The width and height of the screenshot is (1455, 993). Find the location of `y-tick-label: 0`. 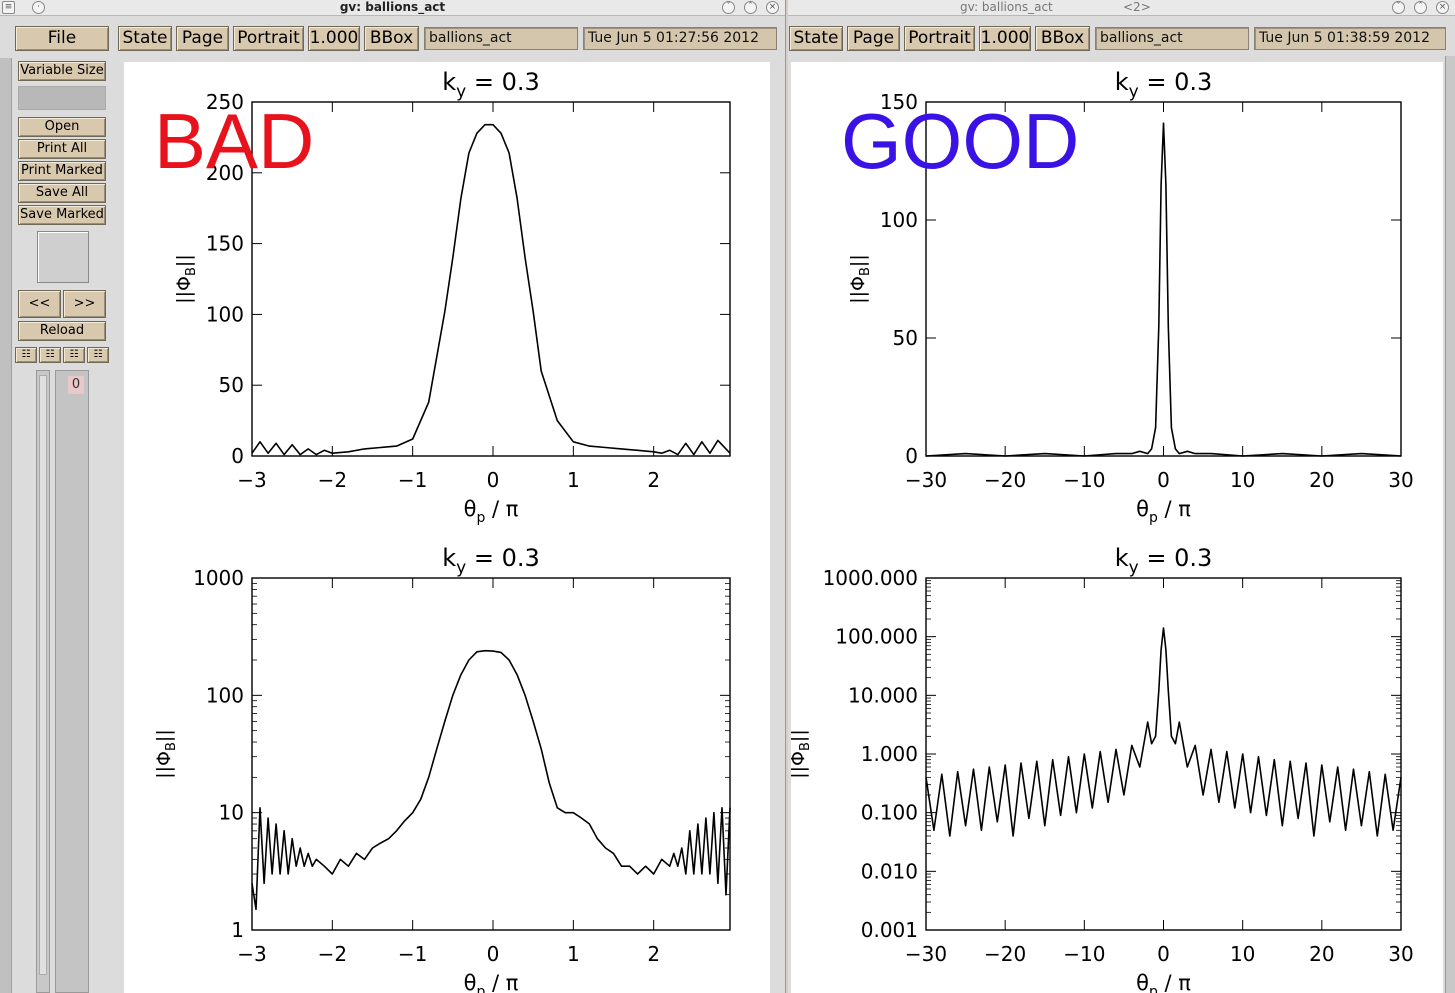

y-tick-label: 0 is located at coordinates (911, 456).